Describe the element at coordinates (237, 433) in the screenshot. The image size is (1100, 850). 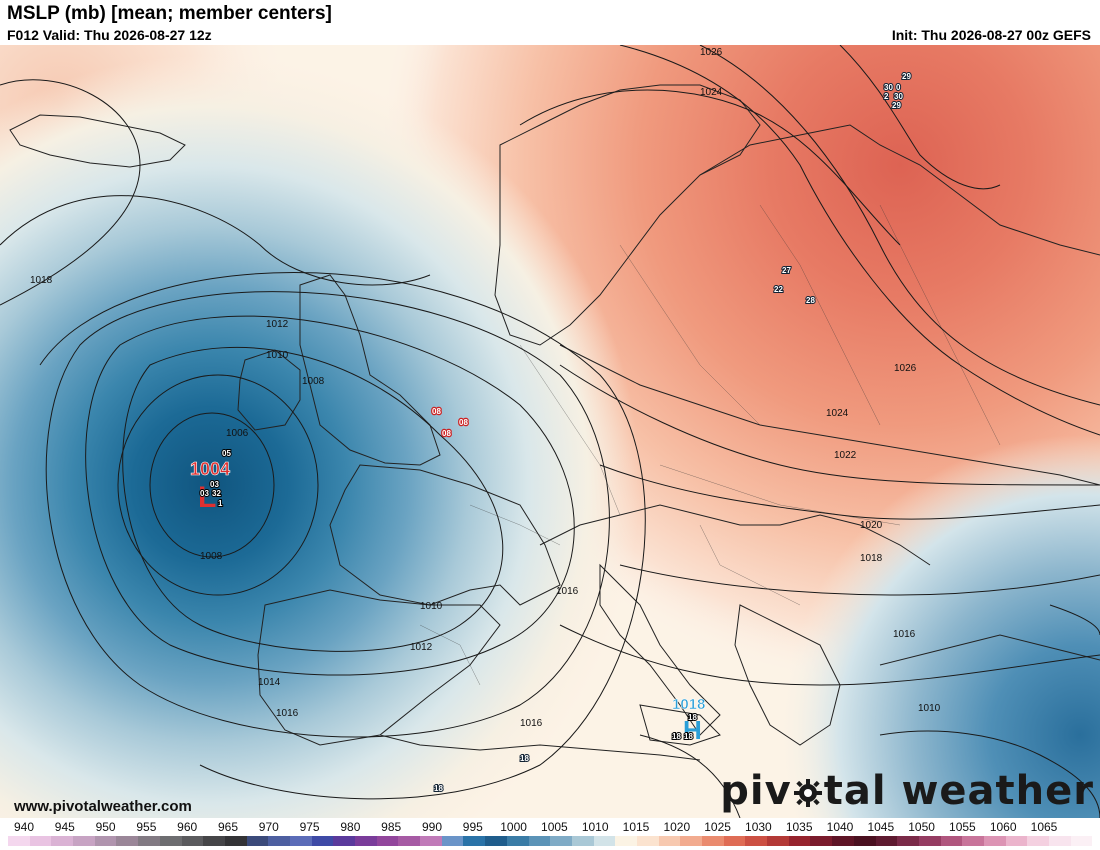
I see `contour-label: 1006` at that location.